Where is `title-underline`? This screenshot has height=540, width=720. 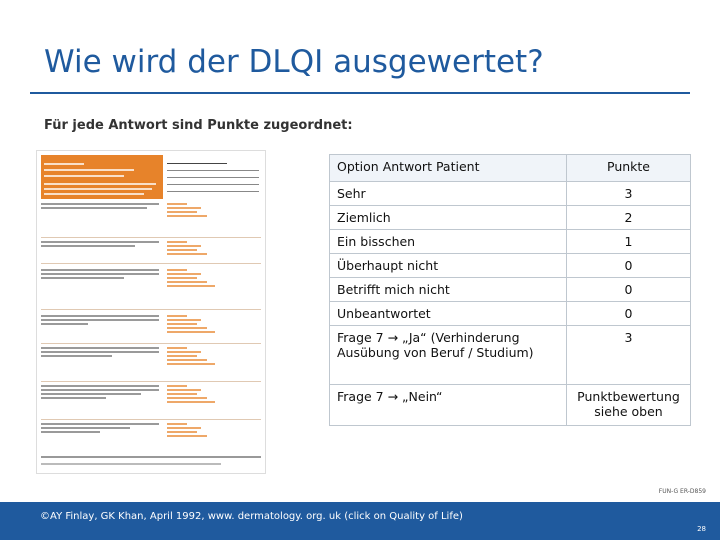 title-underline is located at coordinates (360, 93).